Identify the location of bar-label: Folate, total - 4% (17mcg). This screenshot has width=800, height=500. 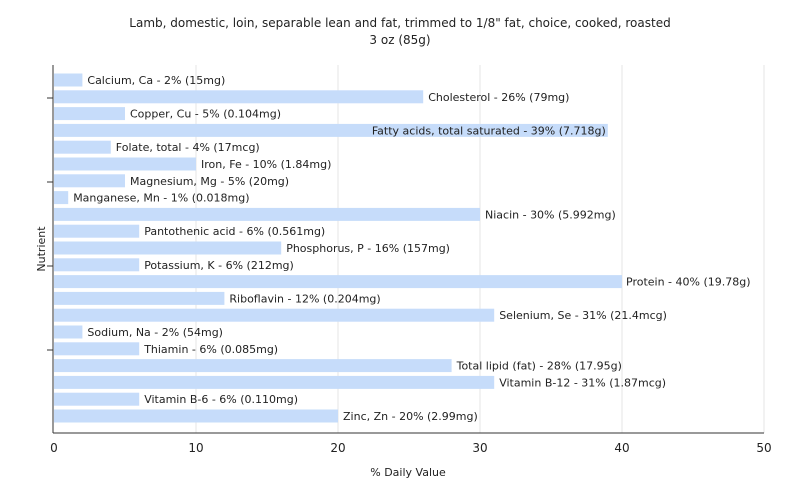
(188, 147).